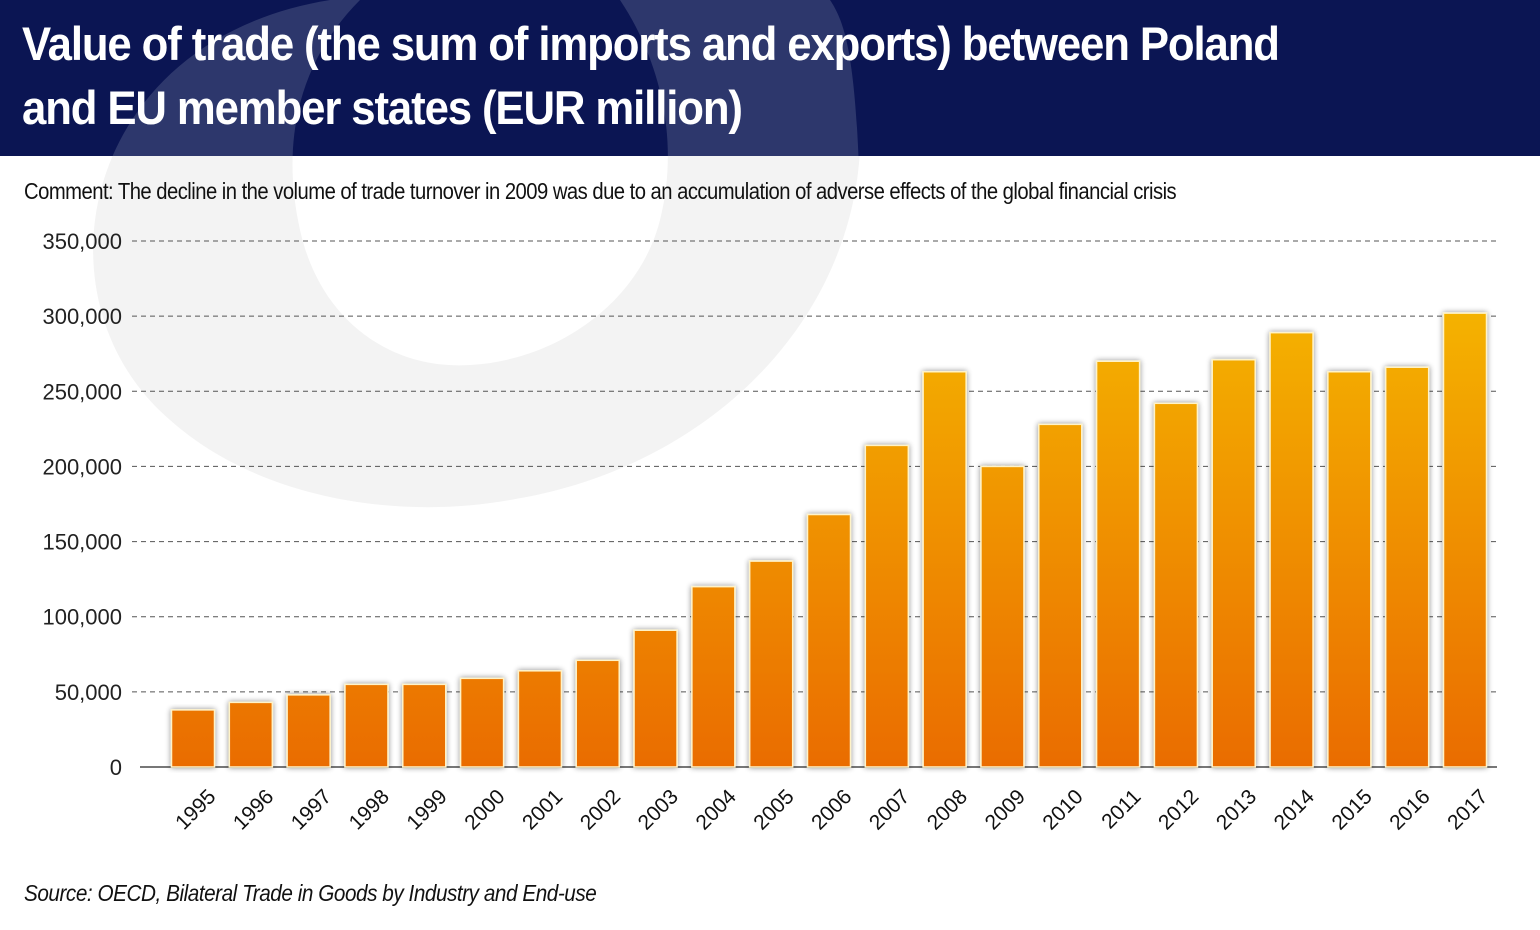 This screenshot has height=930, width=1540. What do you see at coordinates (82, 391) in the screenshot?
I see `y-tick-label: 250,000` at bounding box center [82, 391].